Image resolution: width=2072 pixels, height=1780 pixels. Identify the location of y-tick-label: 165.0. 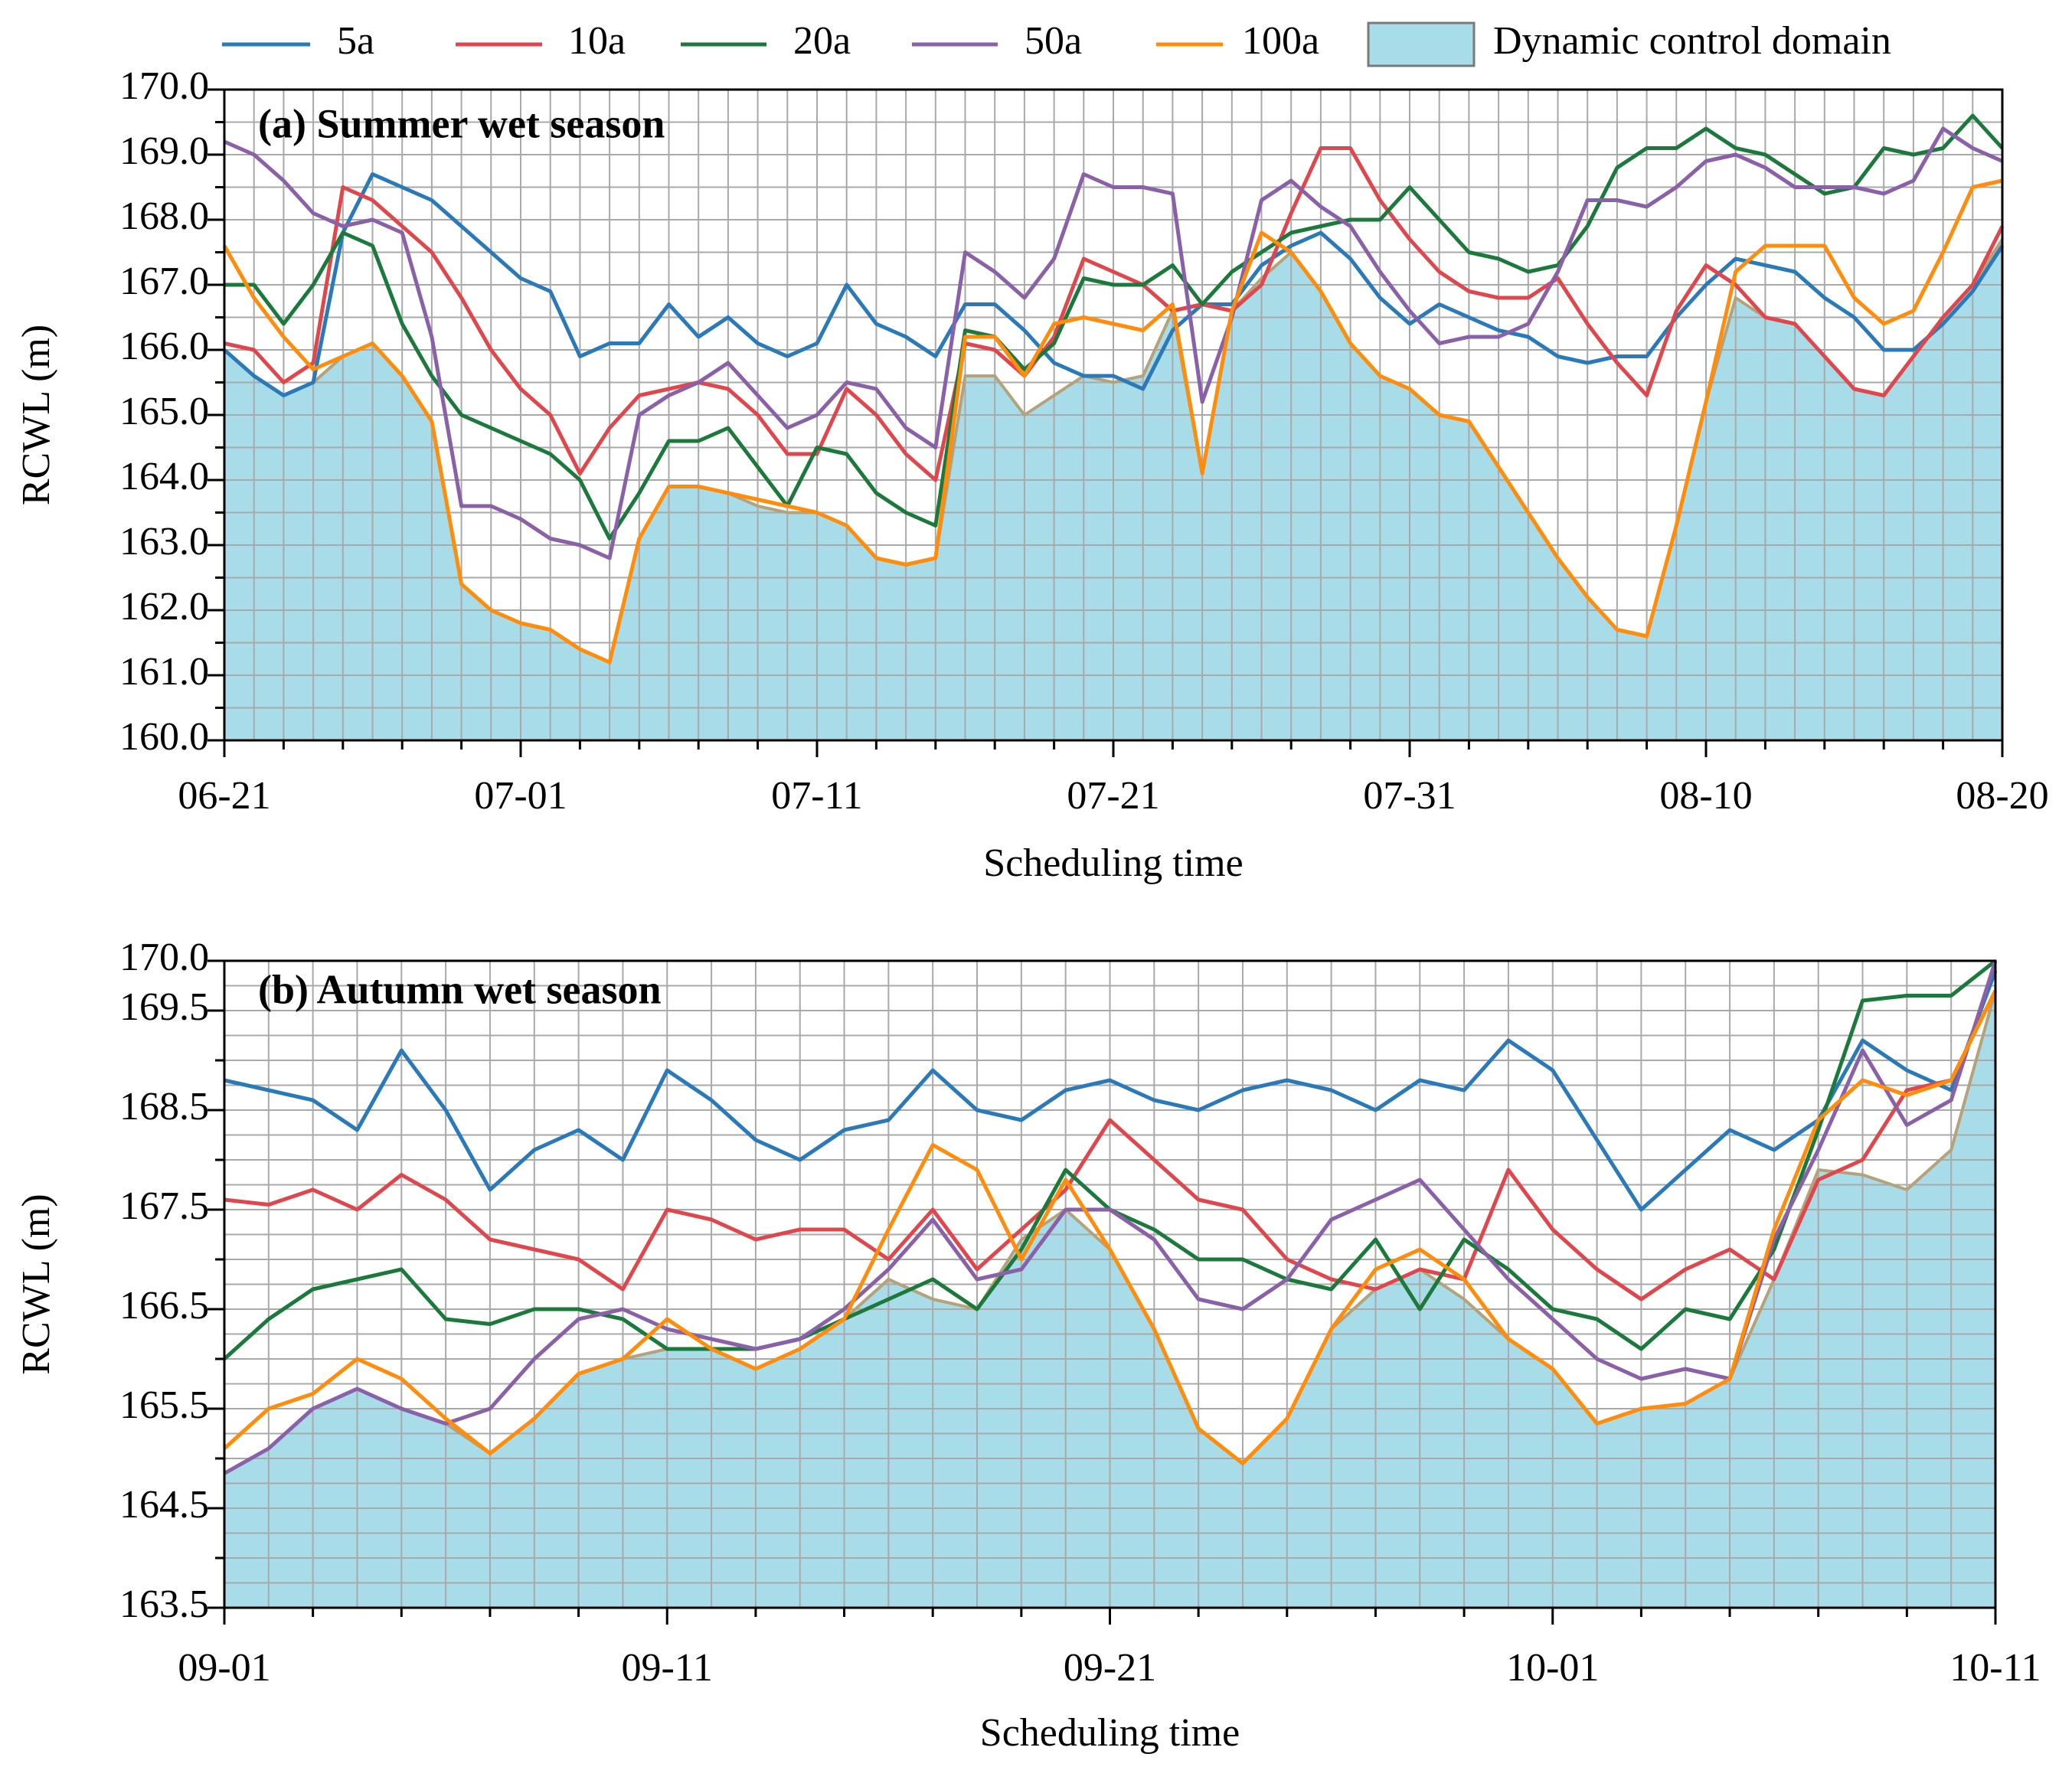
(164, 412).